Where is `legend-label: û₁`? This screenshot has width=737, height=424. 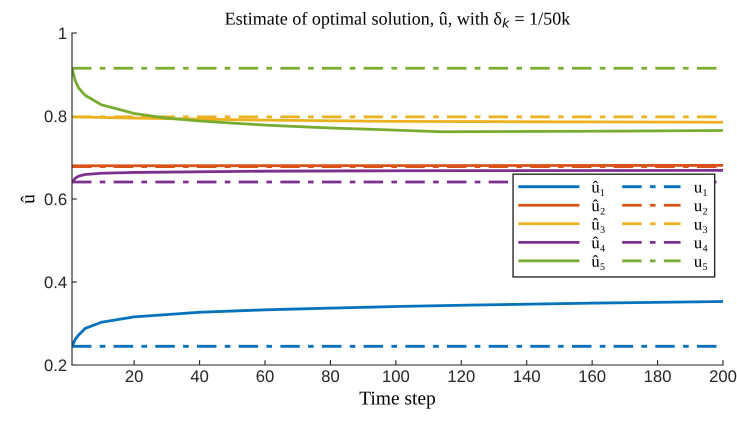
legend-label: û₁ is located at coordinates (598, 188).